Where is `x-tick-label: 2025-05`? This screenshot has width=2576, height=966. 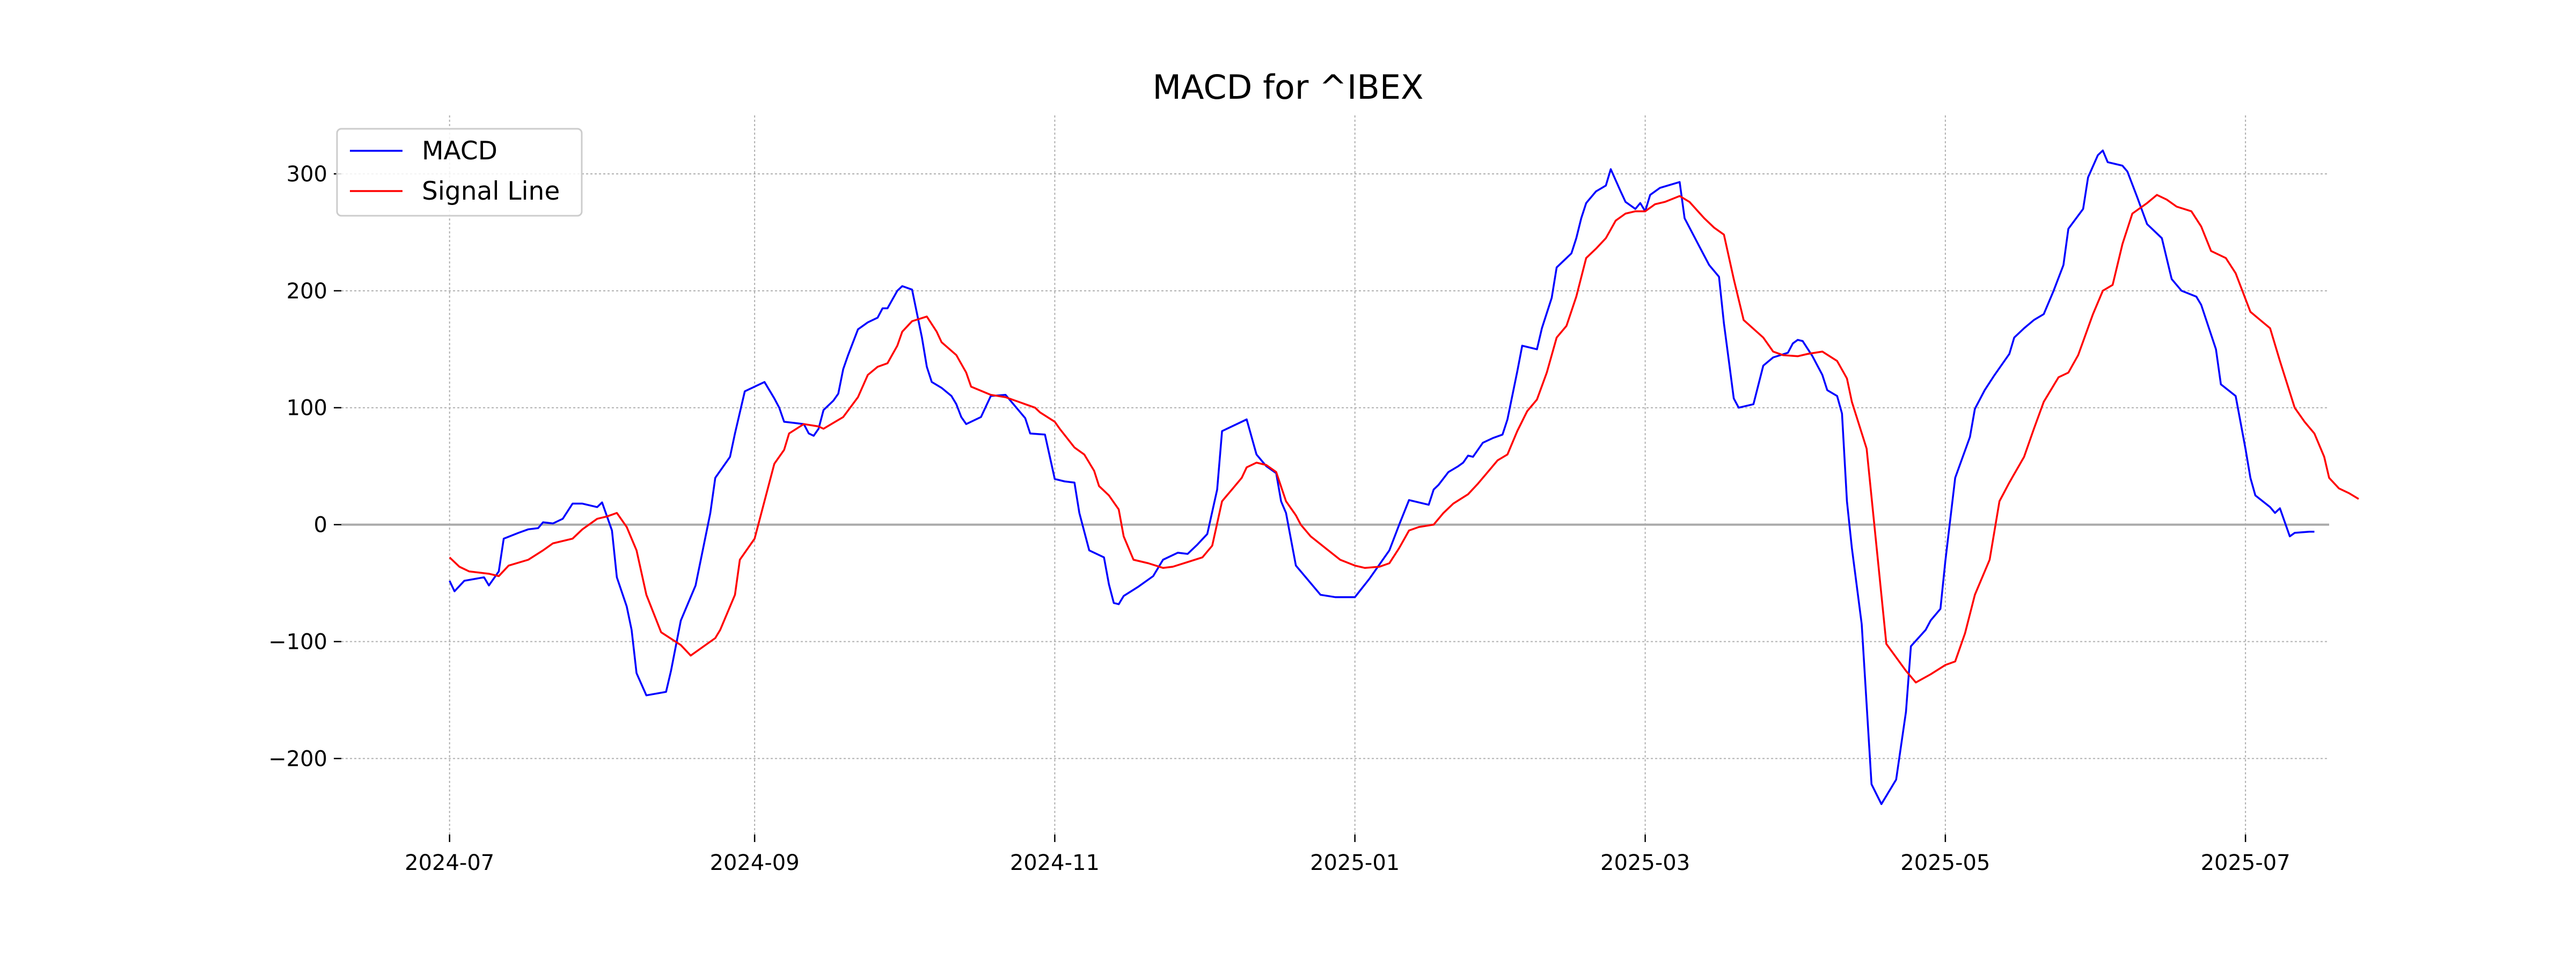 x-tick-label: 2025-05 is located at coordinates (1945, 863).